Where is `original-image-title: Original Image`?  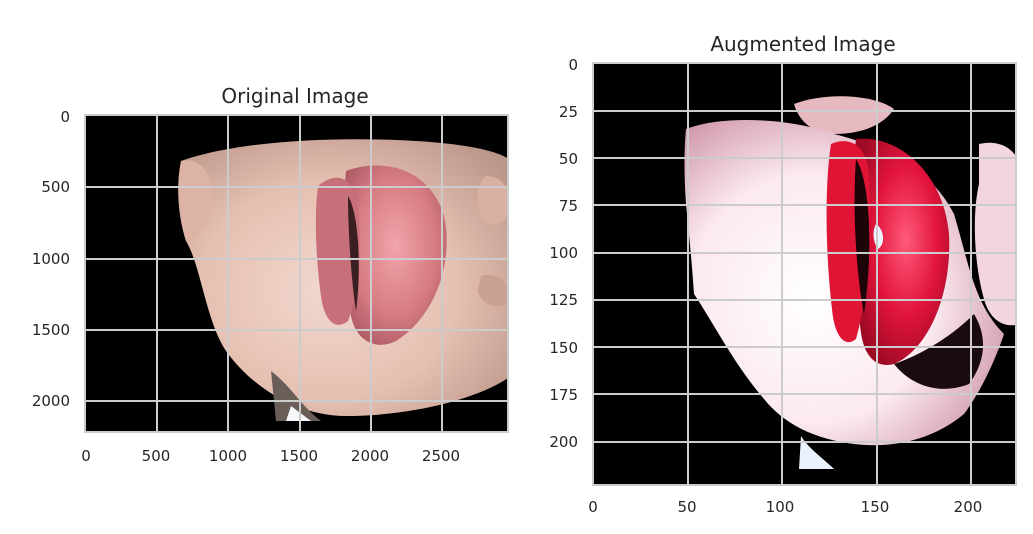
original-image-title: Original Image is located at coordinates (295, 96).